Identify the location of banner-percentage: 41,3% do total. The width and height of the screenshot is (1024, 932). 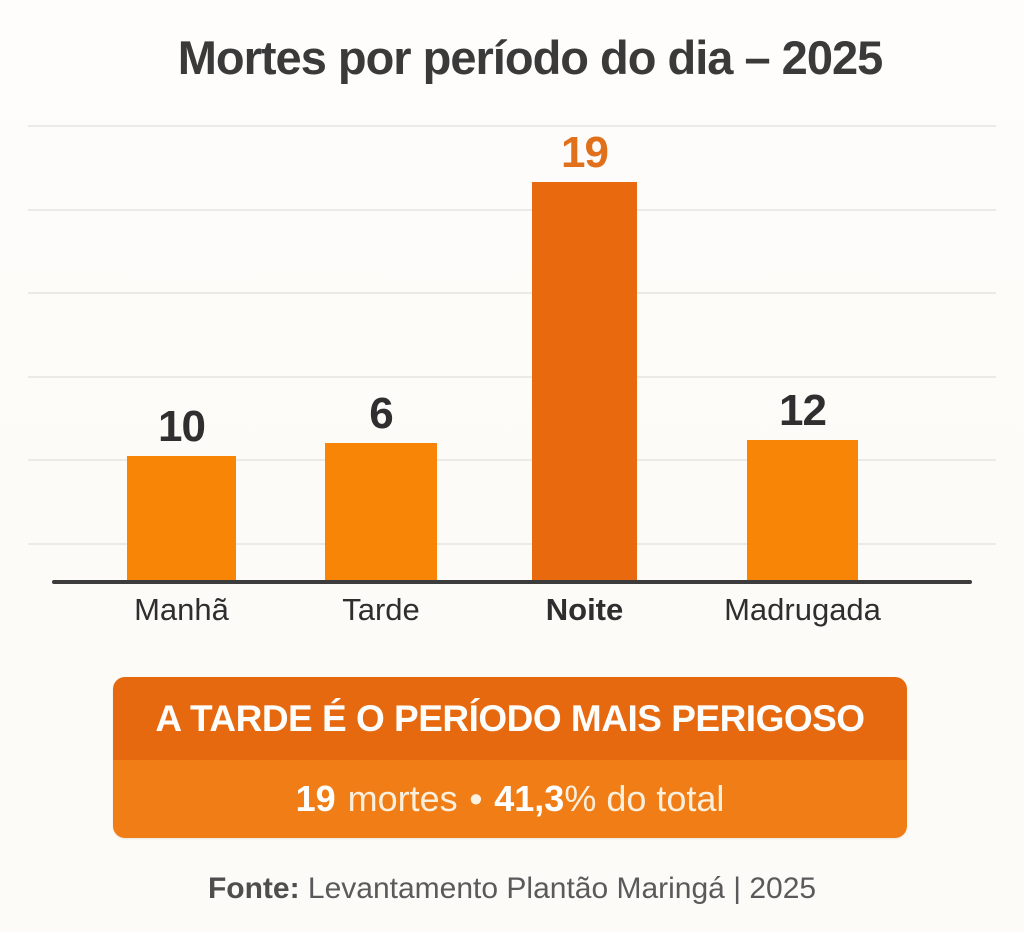
(609, 799).